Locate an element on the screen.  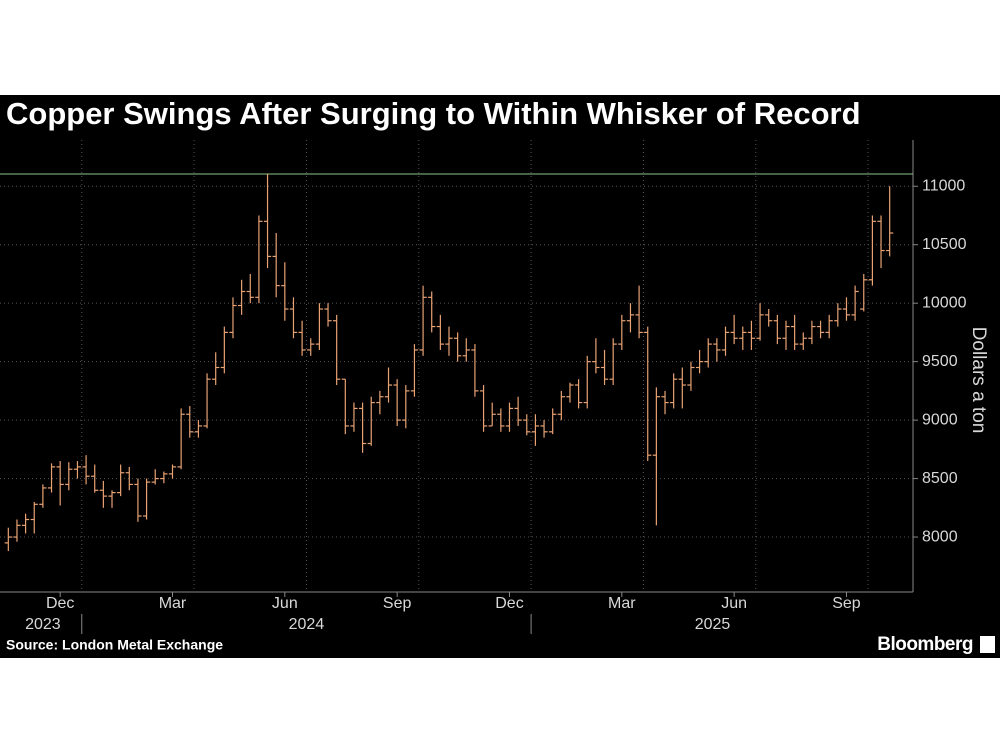
y-tick-label: 9000 is located at coordinates (940, 419).